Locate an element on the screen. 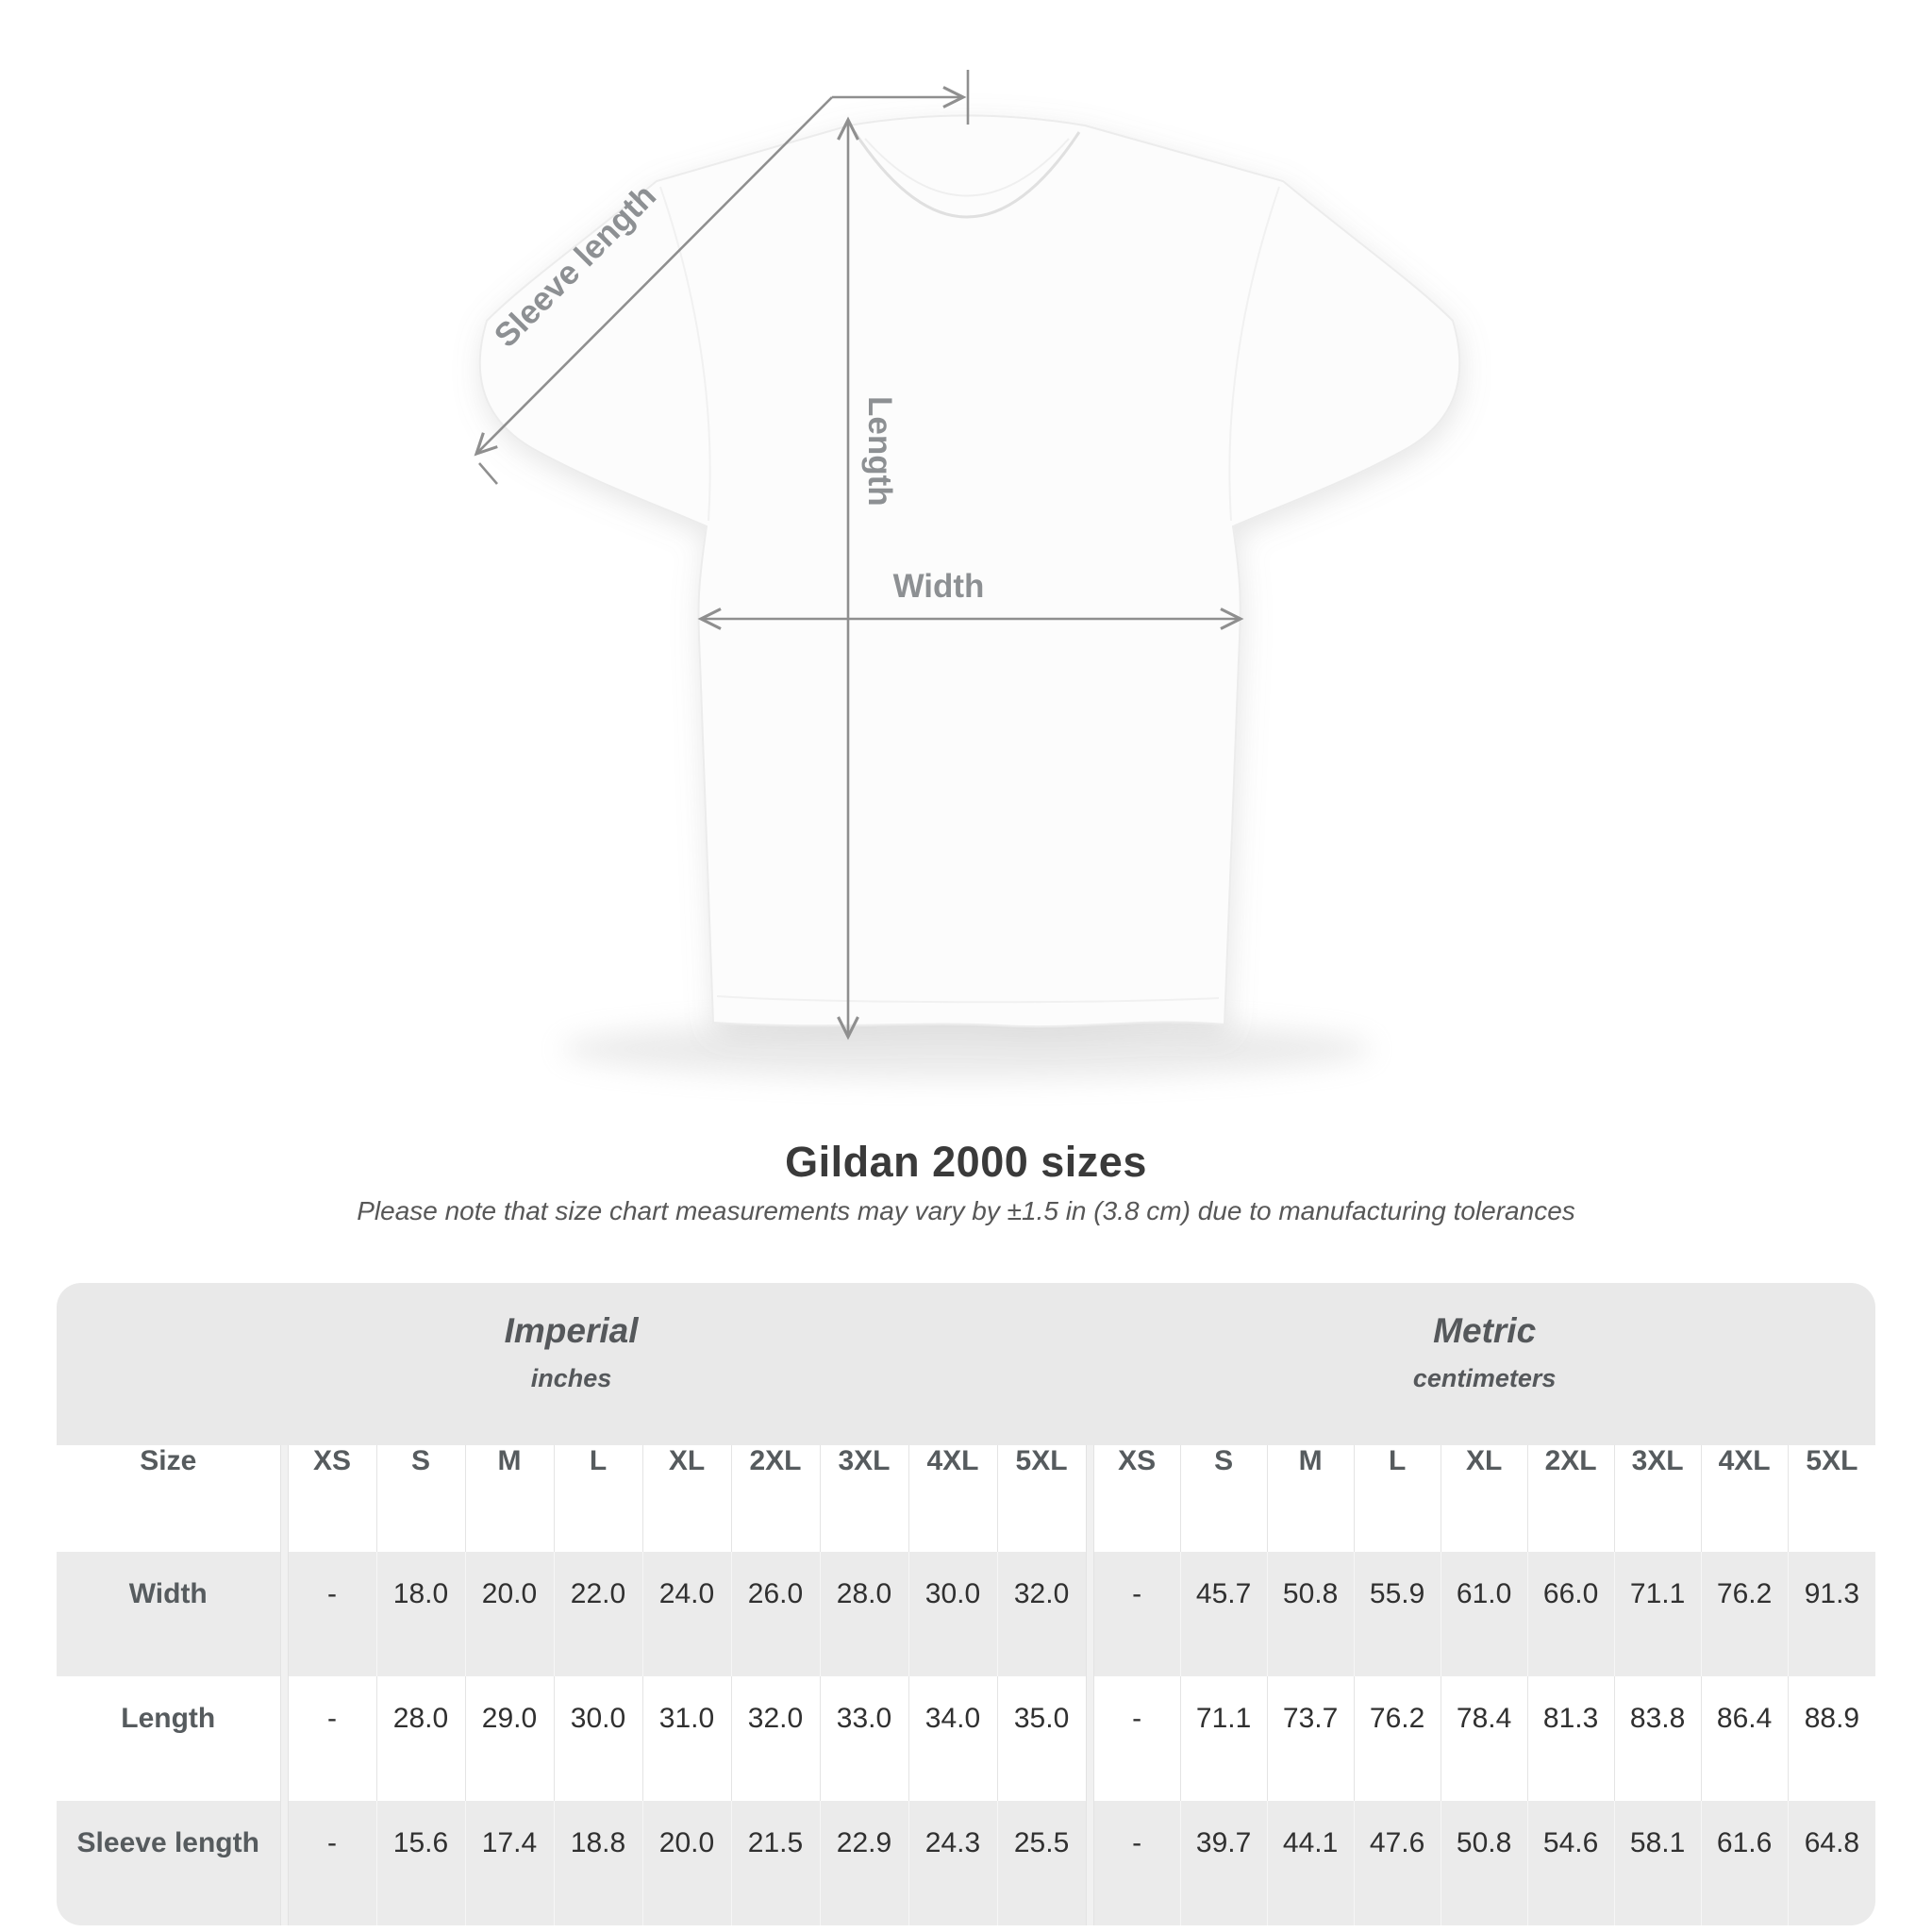  value-cell-imperial: 18.0 is located at coordinates (420, 1614).